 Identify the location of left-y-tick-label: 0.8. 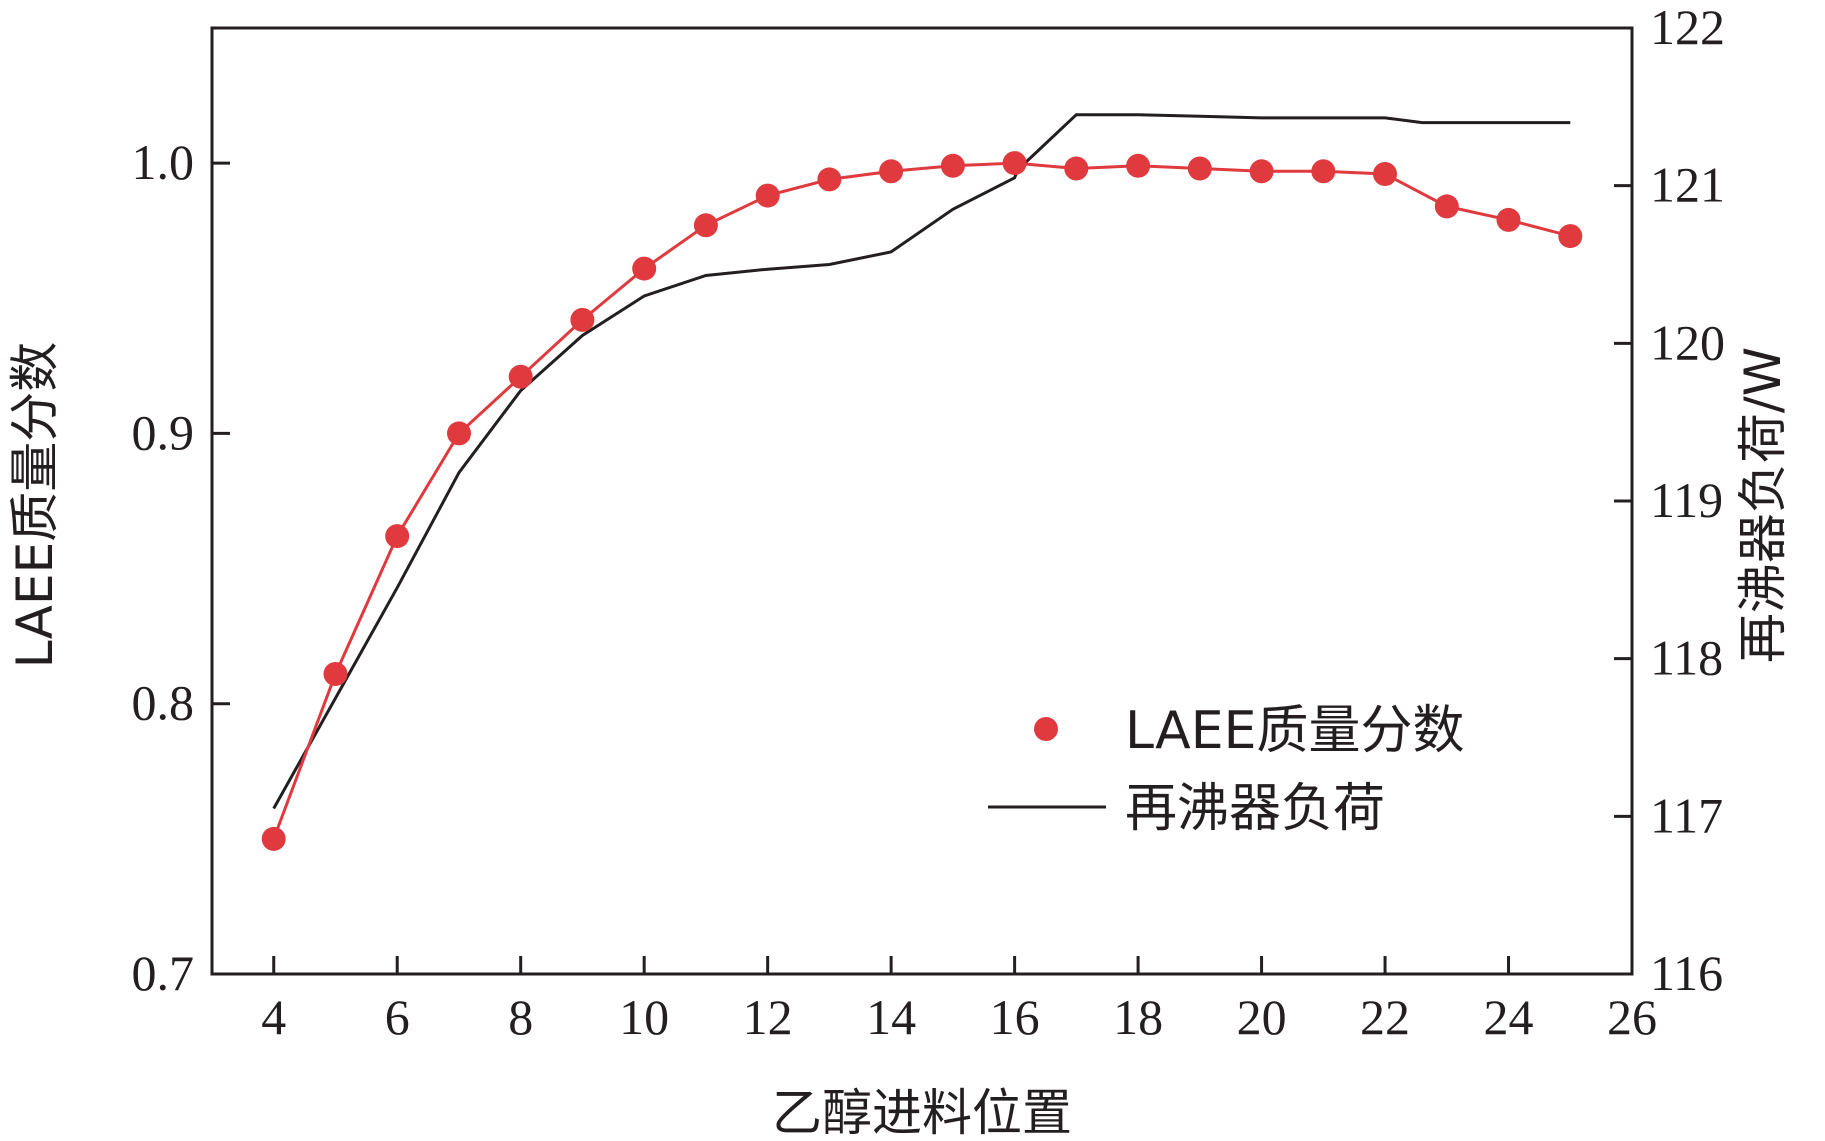
(163, 703).